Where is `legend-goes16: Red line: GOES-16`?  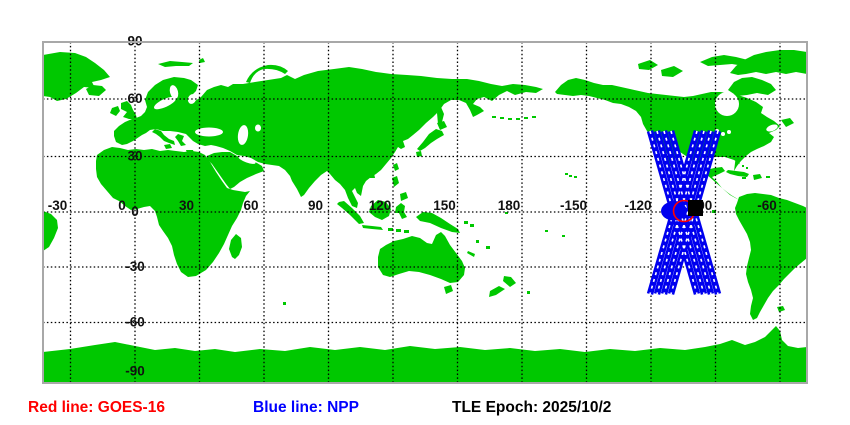 legend-goes16: Red line: GOES-16 is located at coordinates (96, 407).